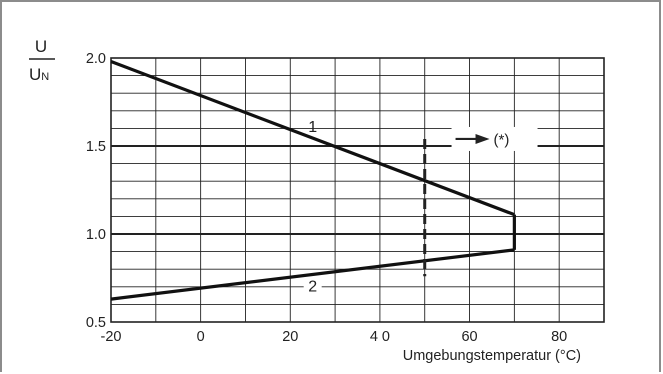 This screenshot has width=663, height=374. Describe the element at coordinates (380, 337) in the screenshot. I see `x-tick-label: 4 0` at that location.